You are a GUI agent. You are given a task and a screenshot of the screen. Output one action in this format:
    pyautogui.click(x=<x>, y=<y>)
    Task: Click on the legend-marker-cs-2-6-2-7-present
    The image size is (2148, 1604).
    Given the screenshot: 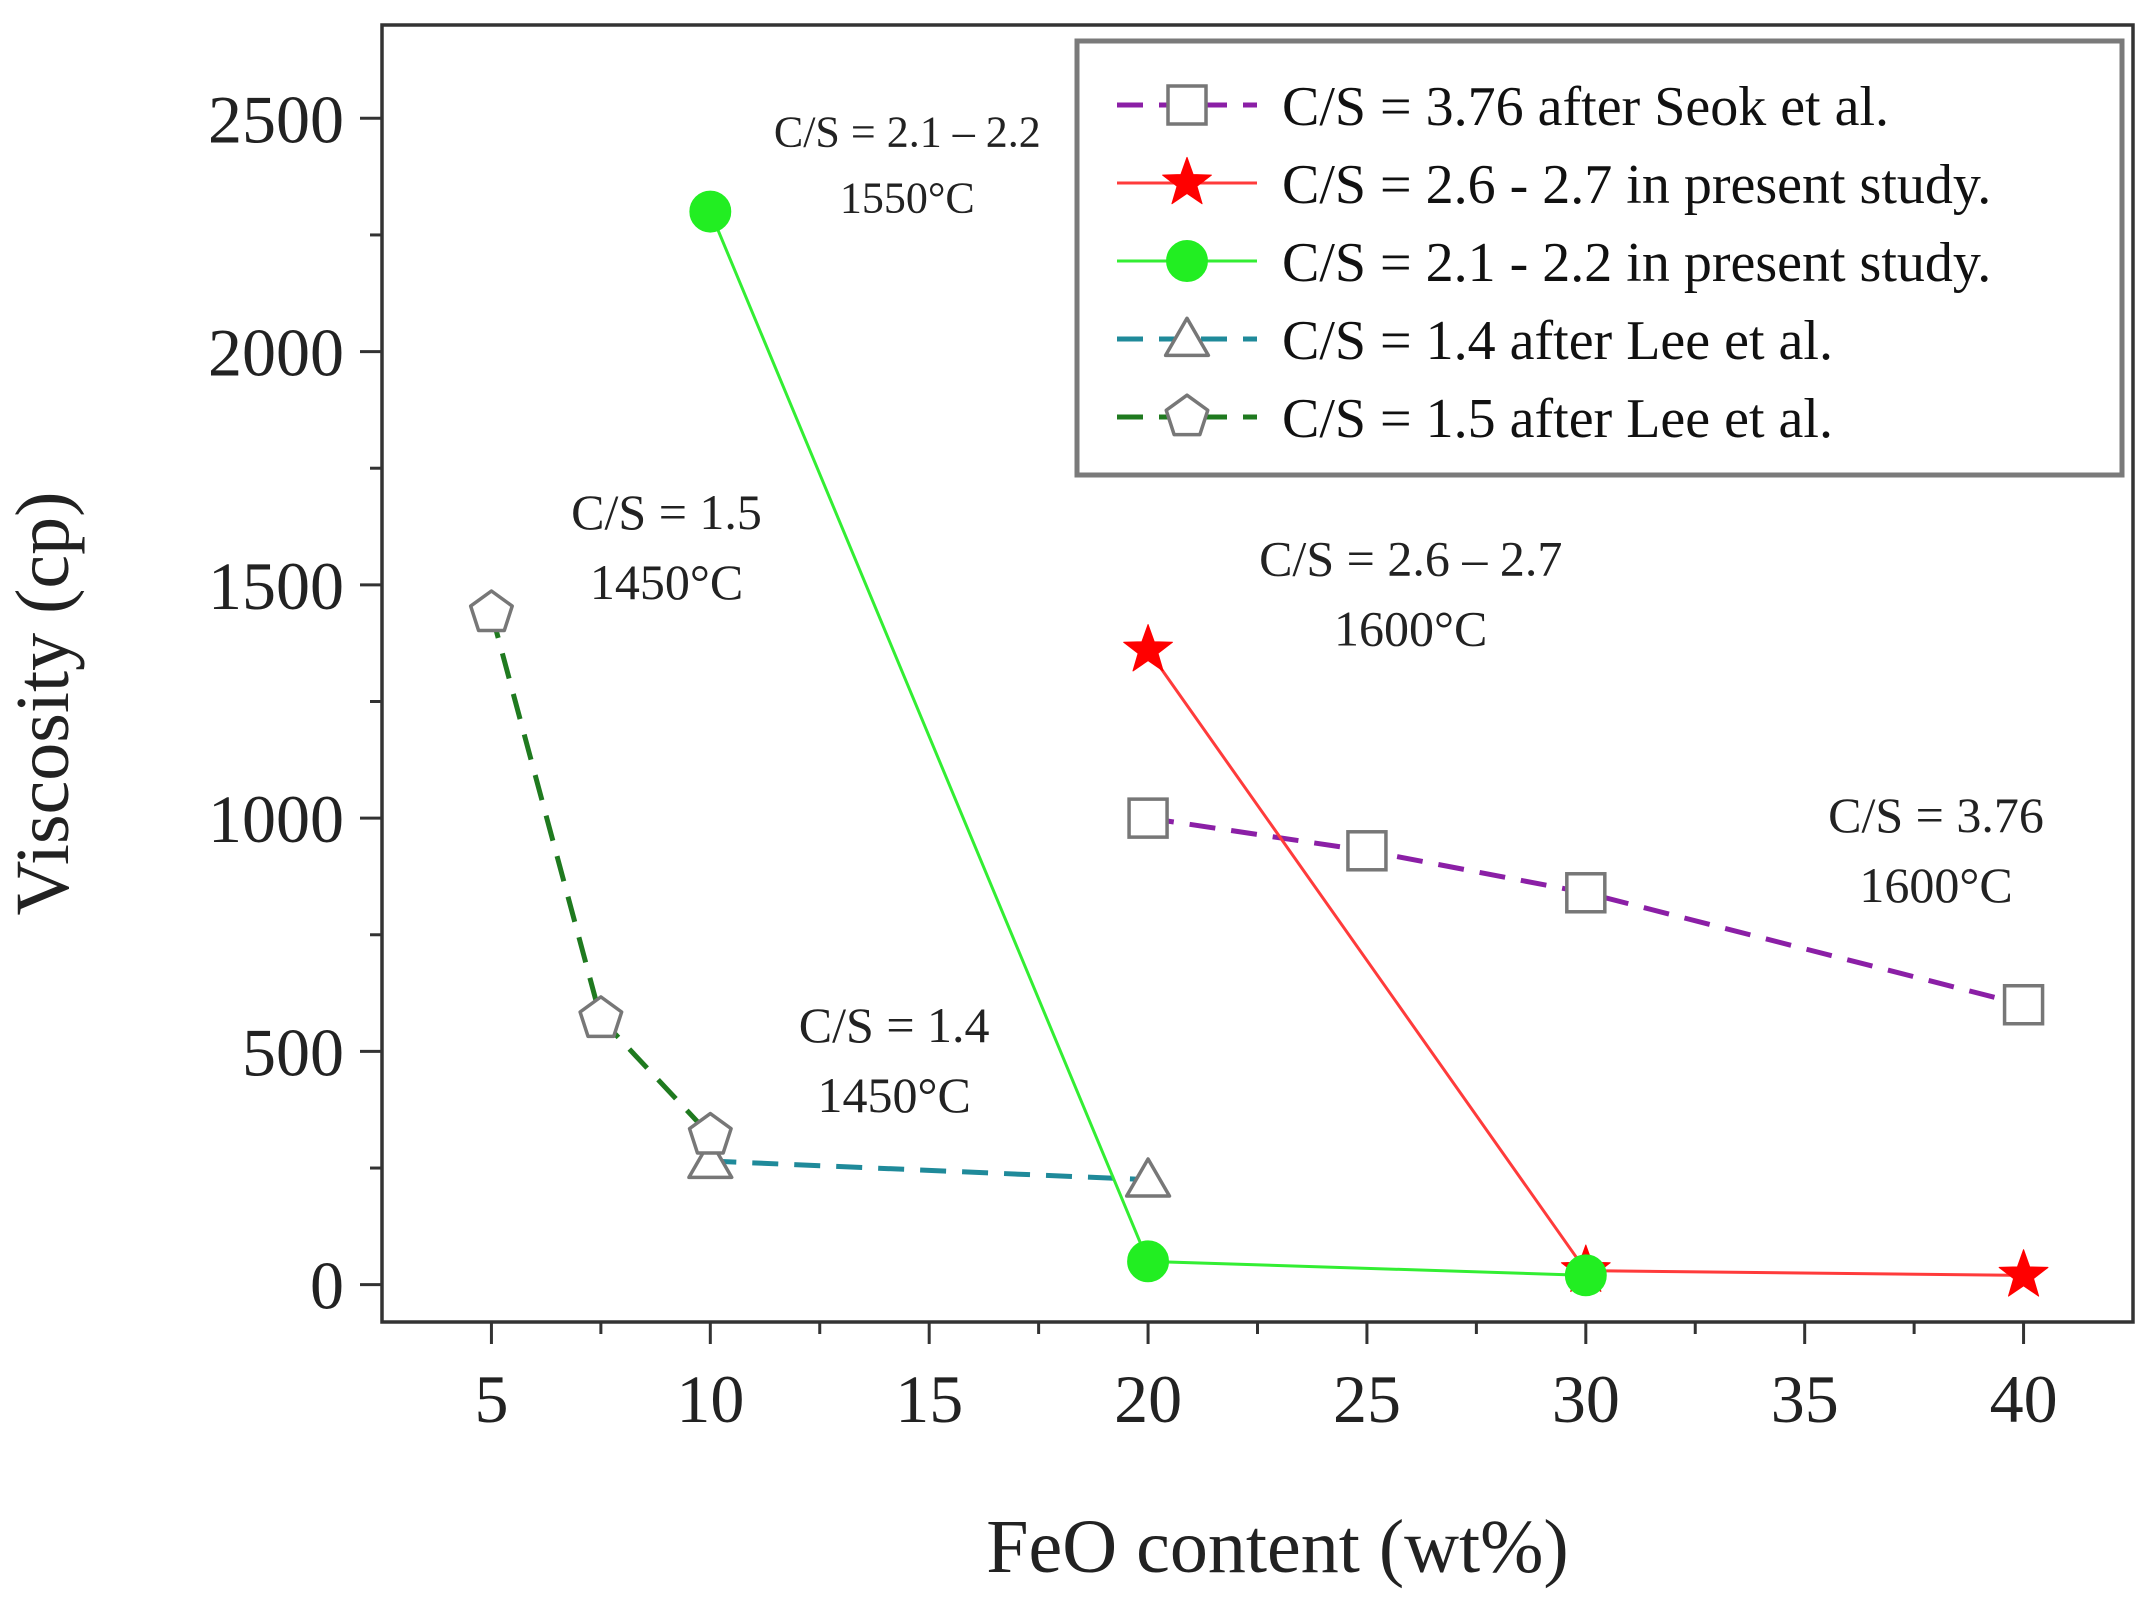 What is the action you would take?
    pyautogui.click(x=1187, y=180)
    